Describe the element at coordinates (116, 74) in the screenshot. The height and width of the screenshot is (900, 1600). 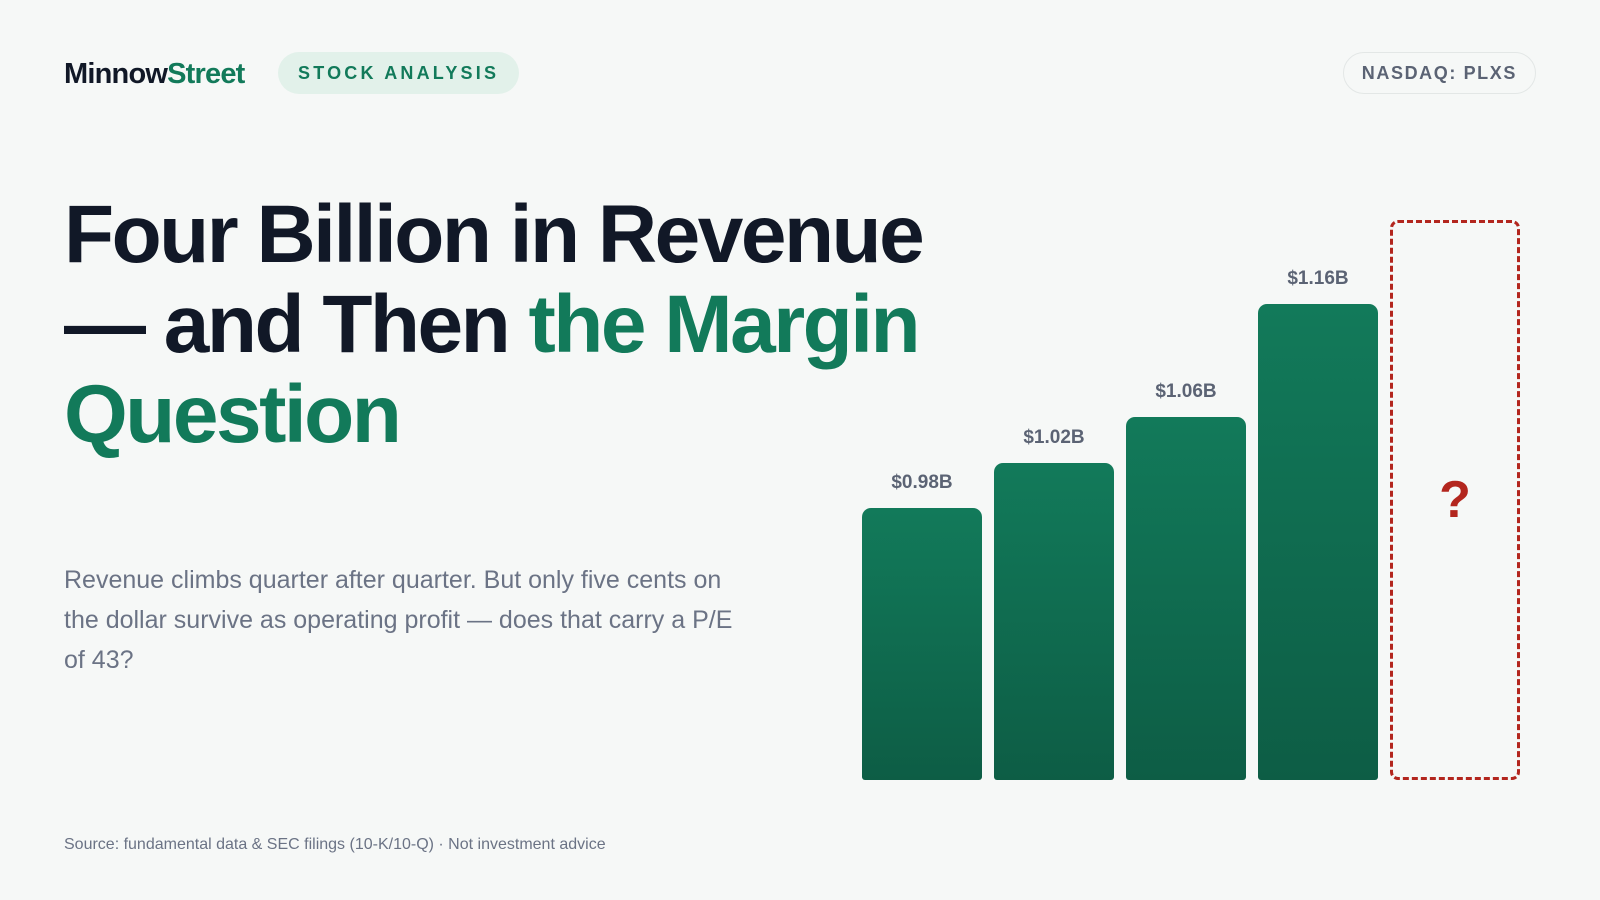
I see `brand-name-part1: Minnow` at that location.